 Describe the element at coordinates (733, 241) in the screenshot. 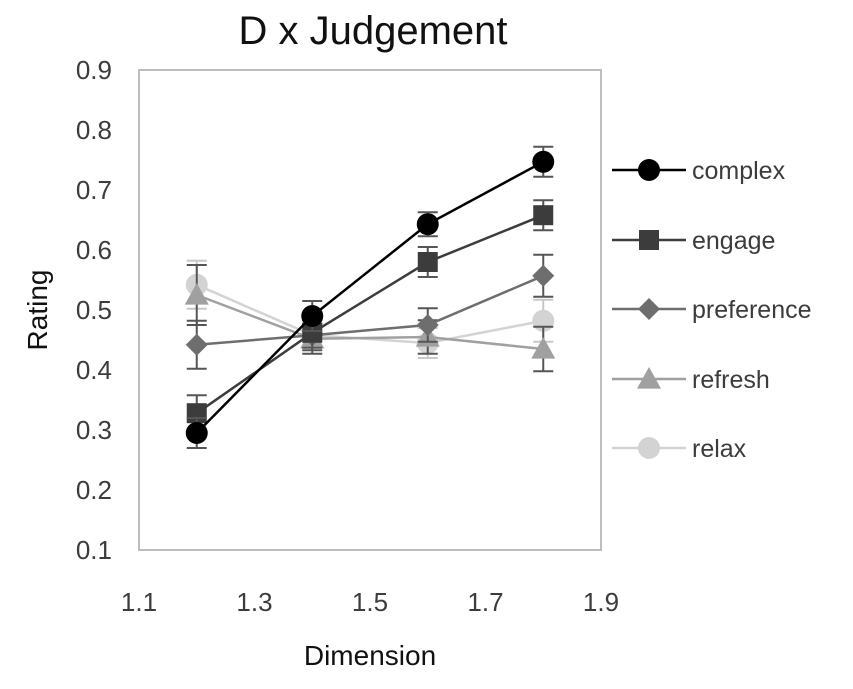

I see `legend-label: engage` at that location.